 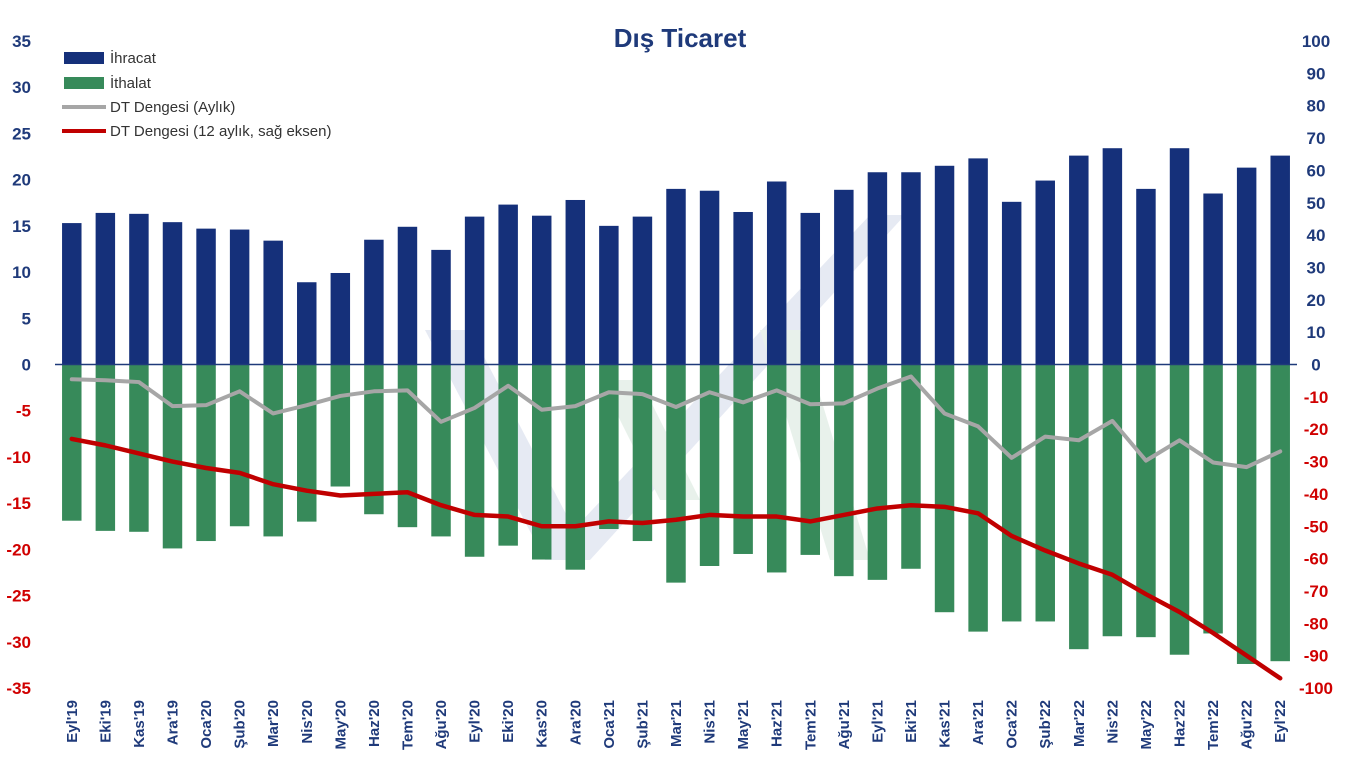 I want to click on right-axis-tick-label: -100, so click(x=1316, y=688).